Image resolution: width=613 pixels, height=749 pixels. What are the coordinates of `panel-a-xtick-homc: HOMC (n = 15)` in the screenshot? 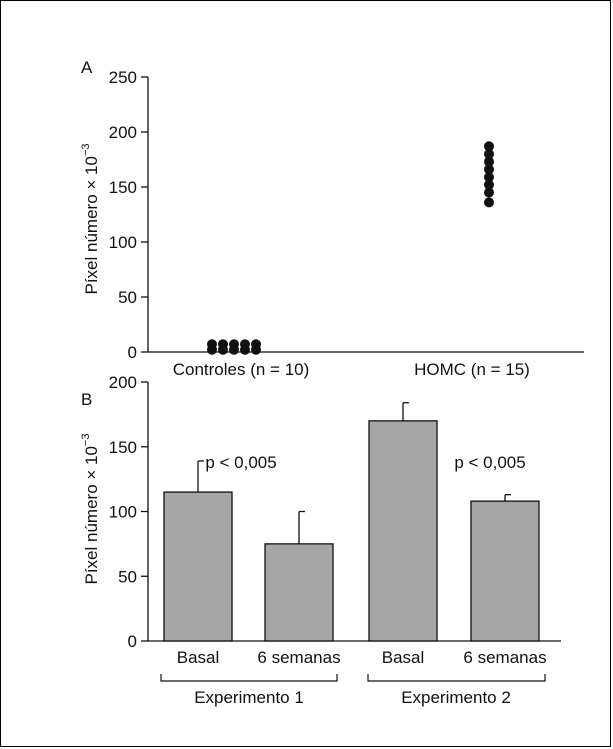 It's located at (472, 369).